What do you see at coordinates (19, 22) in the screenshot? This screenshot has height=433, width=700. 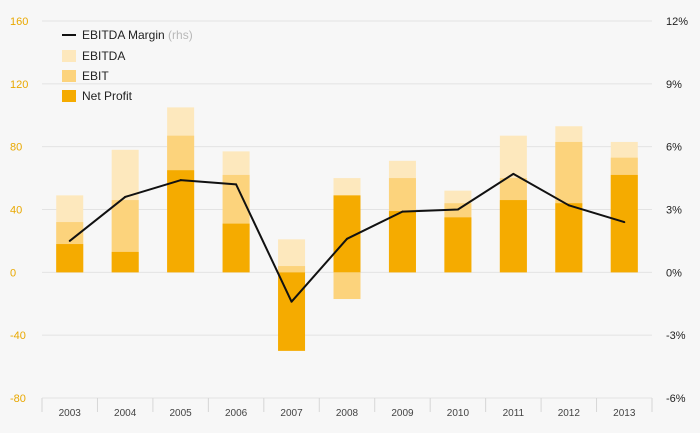 I see `y-tick-left: 160` at bounding box center [19, 22].